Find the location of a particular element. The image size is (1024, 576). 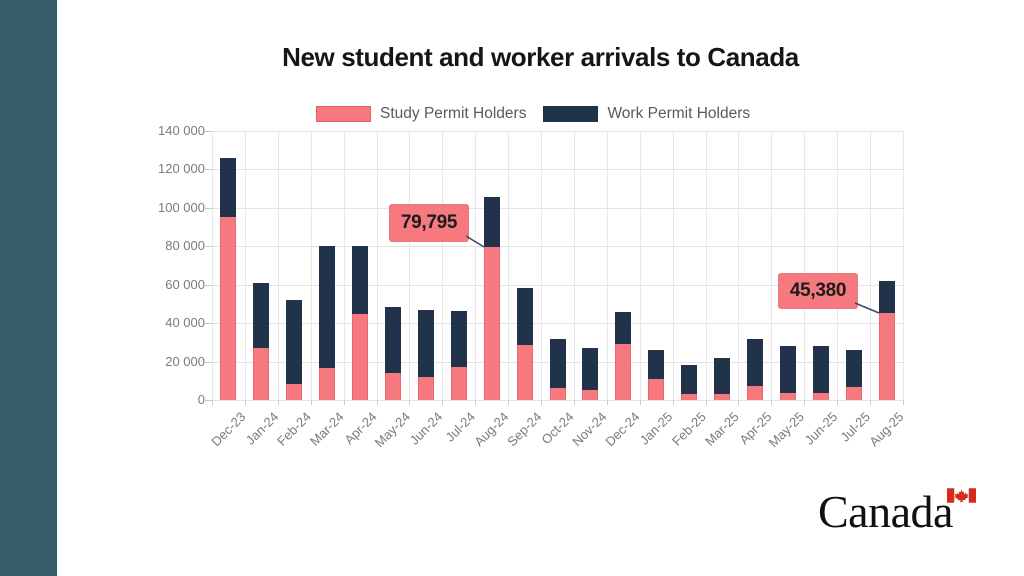

x-tick-label: Feb-25 is located at coordinates (688, 429).